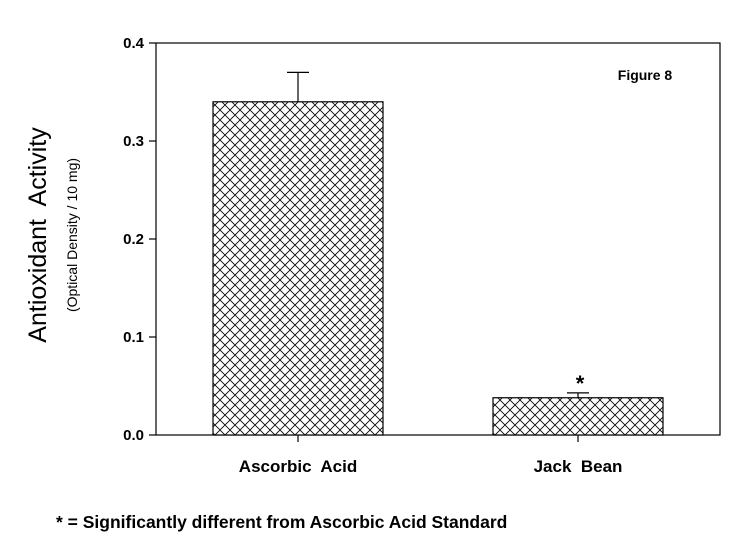 Image resolution: width=749 pixels, height=553 pixels. What do you see at coordinates (133, 141) in the screenshot?
I see `y-tick-label: 0.3` at bounding box center [133, 141].